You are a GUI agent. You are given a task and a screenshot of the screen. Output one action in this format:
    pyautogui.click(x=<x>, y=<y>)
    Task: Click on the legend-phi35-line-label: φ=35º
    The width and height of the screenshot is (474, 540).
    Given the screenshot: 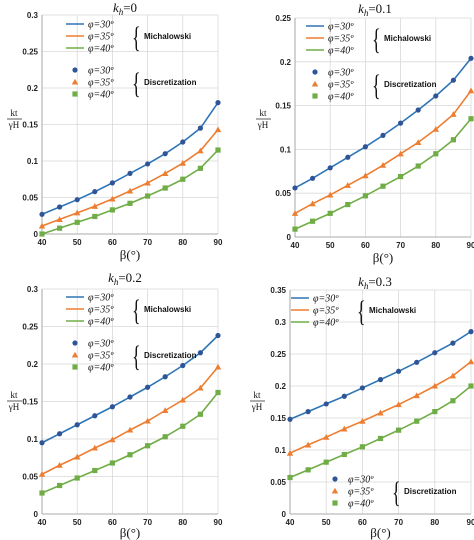 What is the action you would take?
    pyautogui.click(x=341, y=39)
    